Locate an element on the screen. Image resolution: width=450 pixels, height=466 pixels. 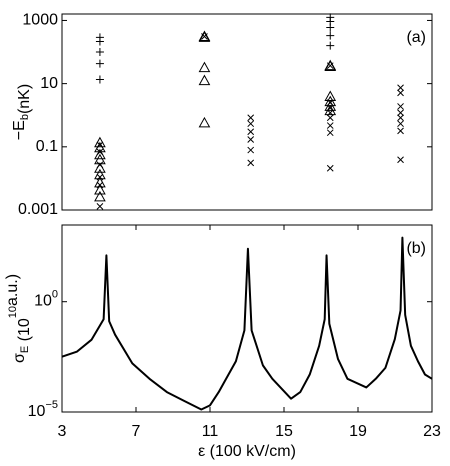
x-tick-label: 3 is located at coordinates (62, 431).